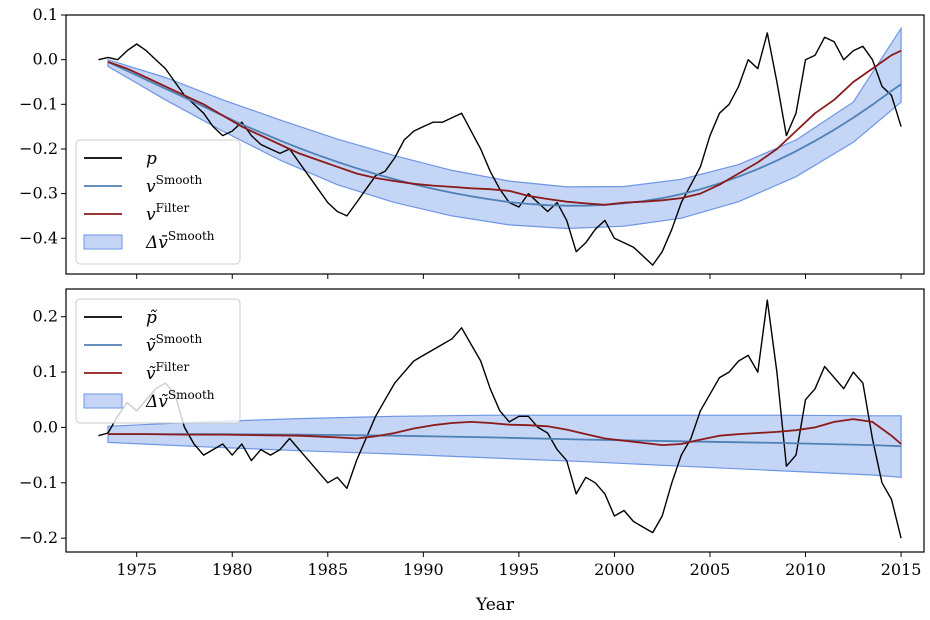 This screenshot has width=930, height=620. I want to click on x-axis-label: Year, so click(495, 605).